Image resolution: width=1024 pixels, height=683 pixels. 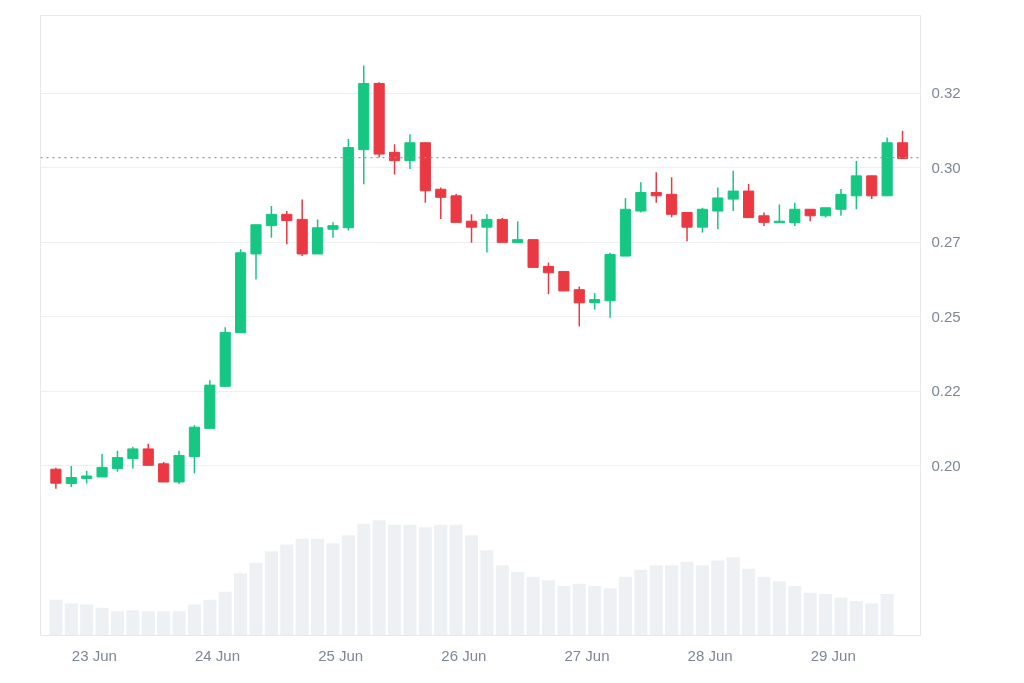 What do you see at coordinates (710, 655) in the screenshot?
I see `x-tick-label: 28 Jun` at bounding box center [710, 655].